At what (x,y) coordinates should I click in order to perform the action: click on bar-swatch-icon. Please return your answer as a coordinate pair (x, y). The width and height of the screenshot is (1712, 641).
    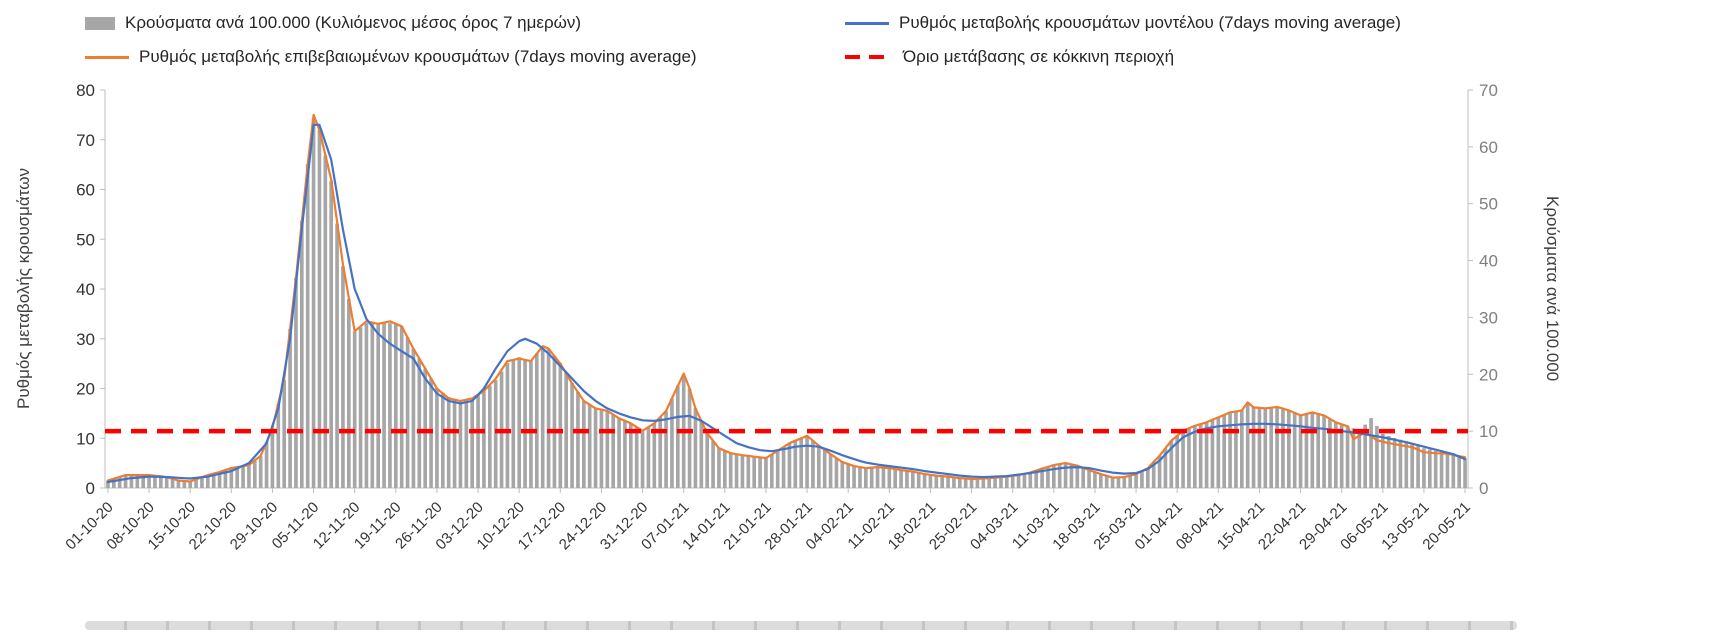
    Looking at the image, I should click on (100, 23).